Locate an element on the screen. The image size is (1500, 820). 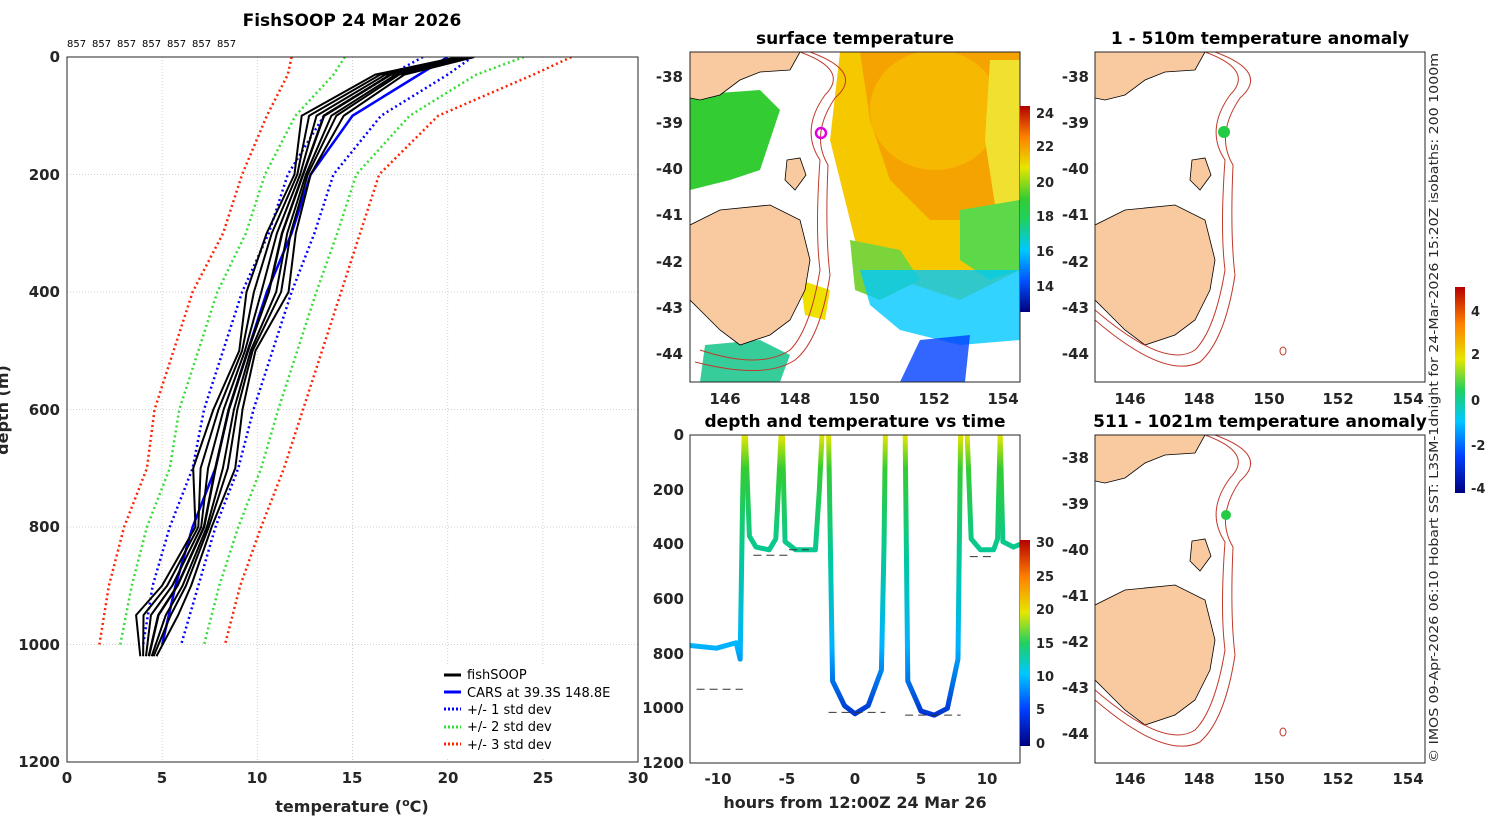
sst-lat-ticks: -38 -39 -40 -41 -42 -43 -44 is located at coordinates (669, 215).